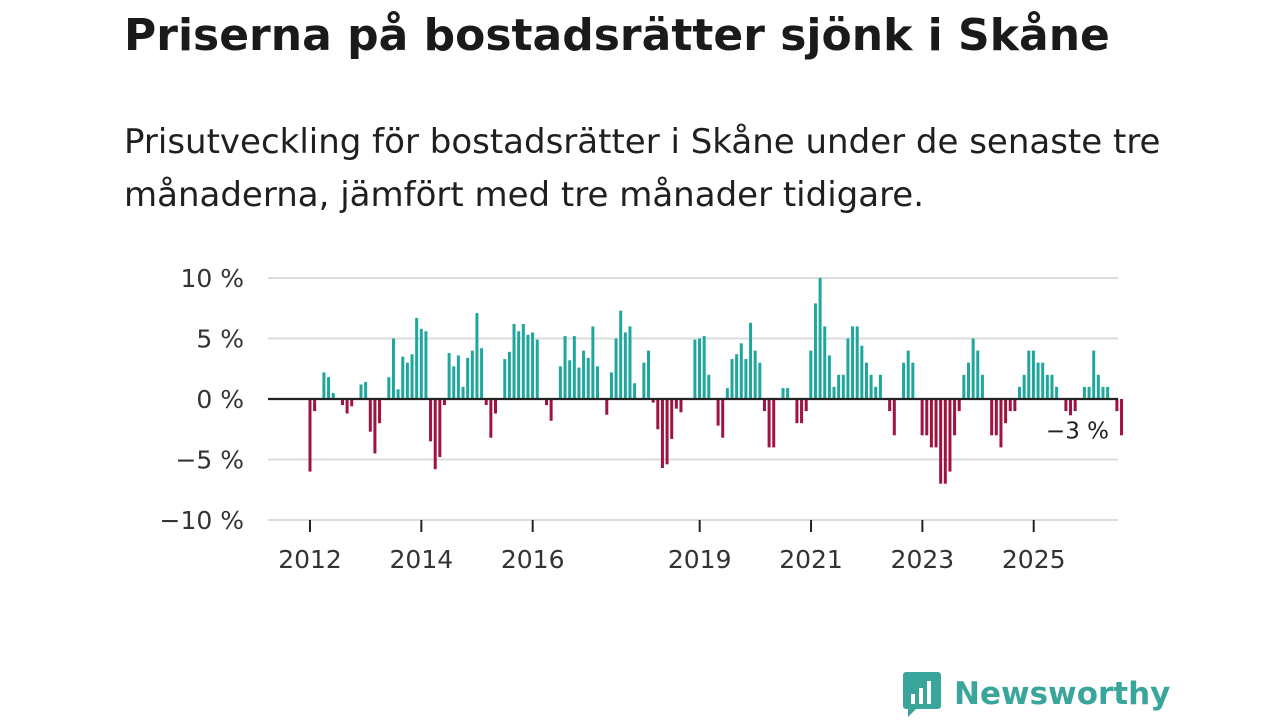 The image size is (1280, 720). I want to click on y-axis: 10 % 5 % 0 % −5 % −10 %, so click(202, 399).